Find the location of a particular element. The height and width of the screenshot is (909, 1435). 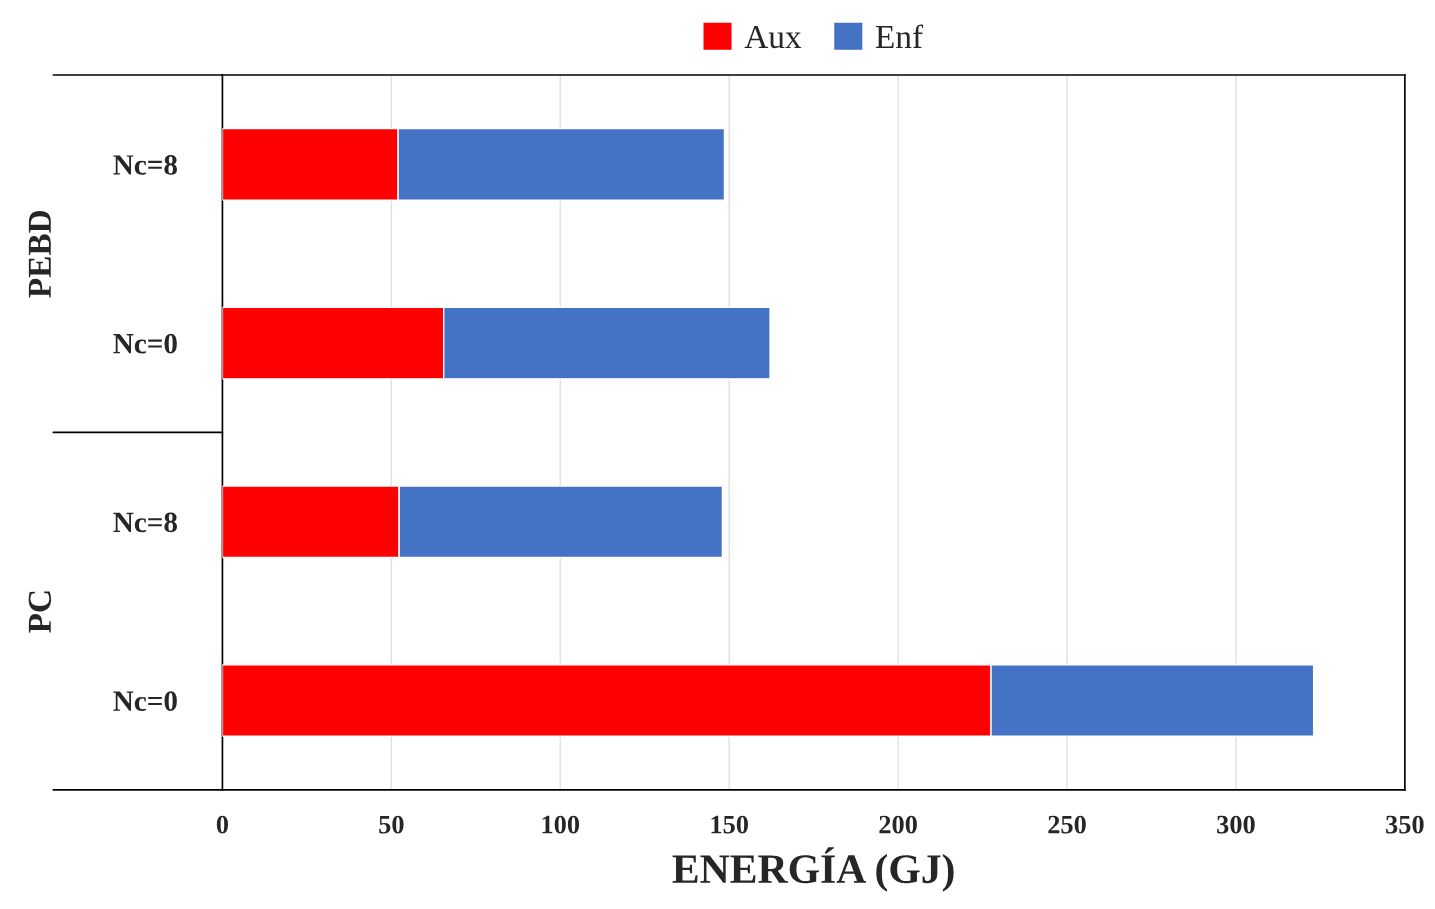

x-tick-label: 200 is located at coordinates (898, 824).